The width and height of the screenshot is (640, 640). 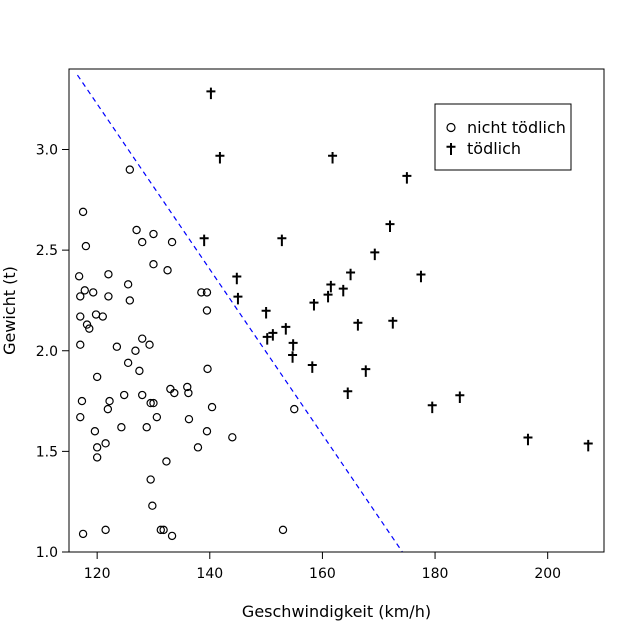 What do you see at coordinates (97, 574) in the screenshot?
I see `x-tick-label: 120` at bounding box center [97, 574].